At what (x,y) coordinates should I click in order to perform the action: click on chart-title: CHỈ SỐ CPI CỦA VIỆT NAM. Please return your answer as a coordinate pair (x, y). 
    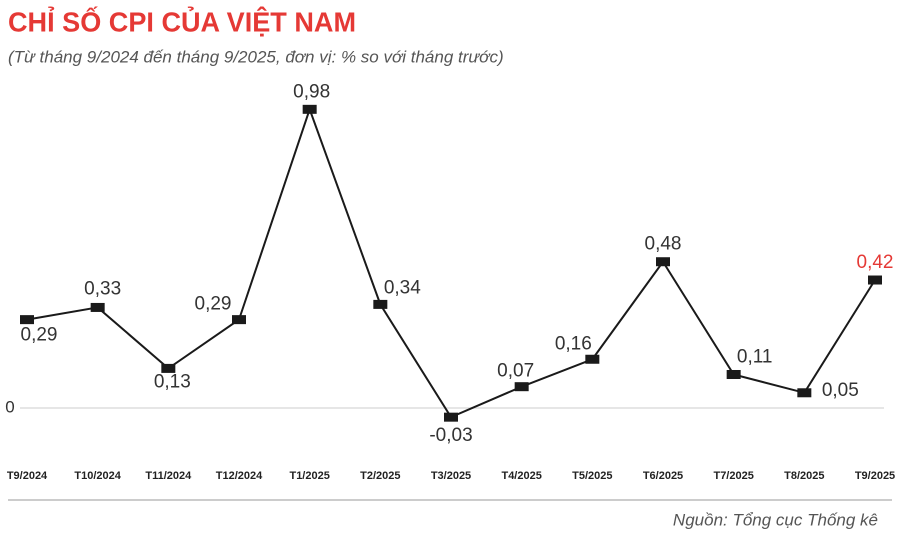
    Looking at the image, I should click on (182, 21).